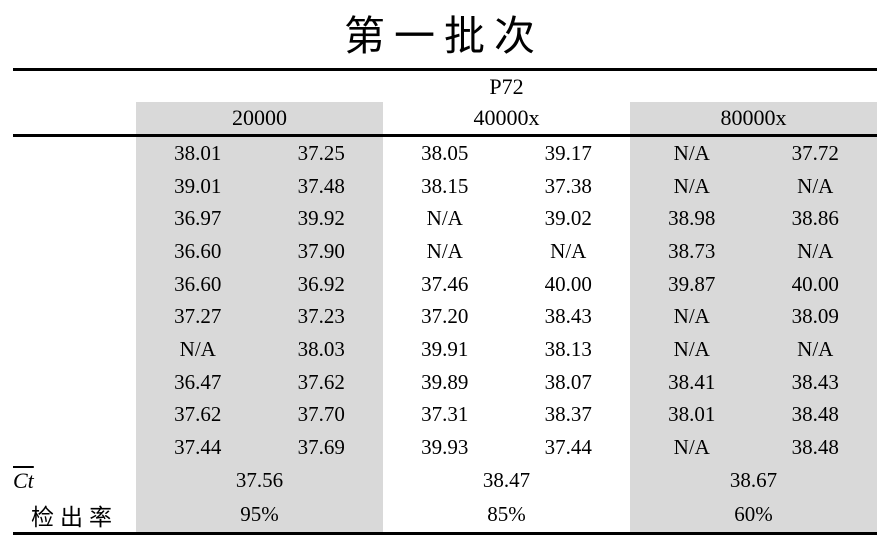  I want to click on ct-value-cell: 37.31, so click(445, 414).